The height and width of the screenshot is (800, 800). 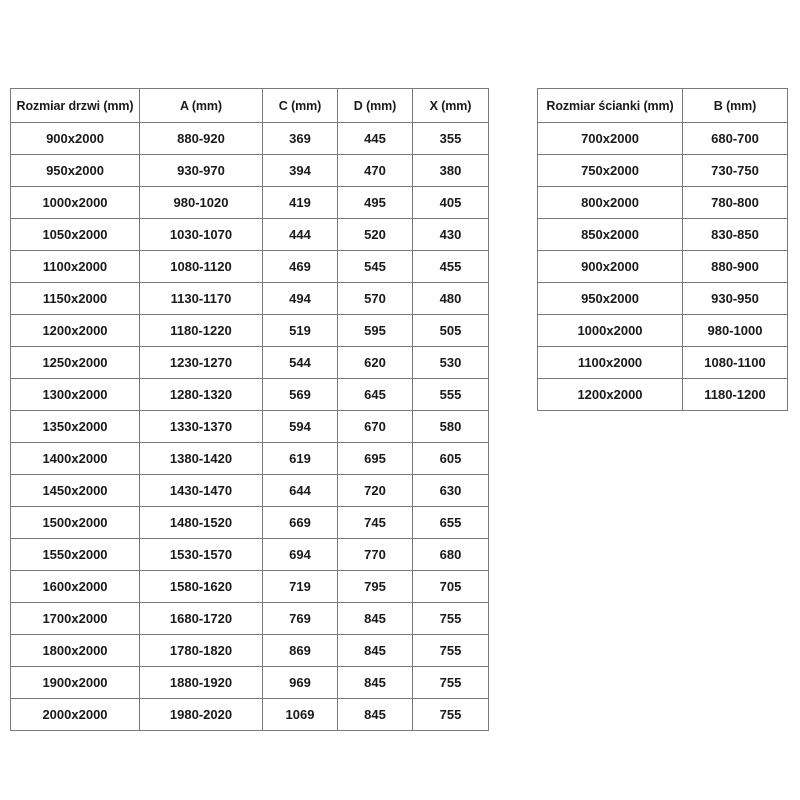 I want to click on table-row: 1000x2000 980-1020 419 495 405, so click(x=249, y=202).